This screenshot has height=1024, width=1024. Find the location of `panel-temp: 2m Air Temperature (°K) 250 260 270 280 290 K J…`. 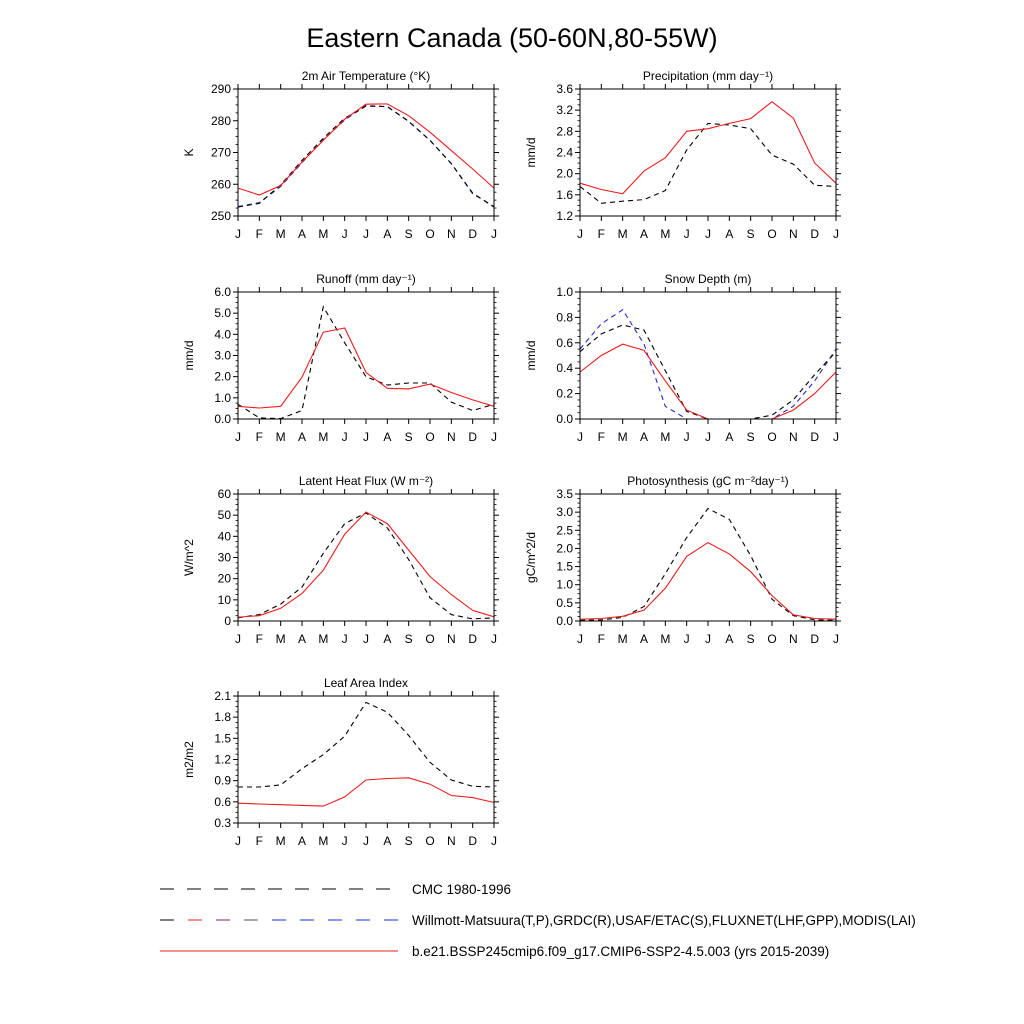

panel-temp: 2m Air Temperature (°K) 250 260 270 280 290 K J… is located at coordinates (340, 155).